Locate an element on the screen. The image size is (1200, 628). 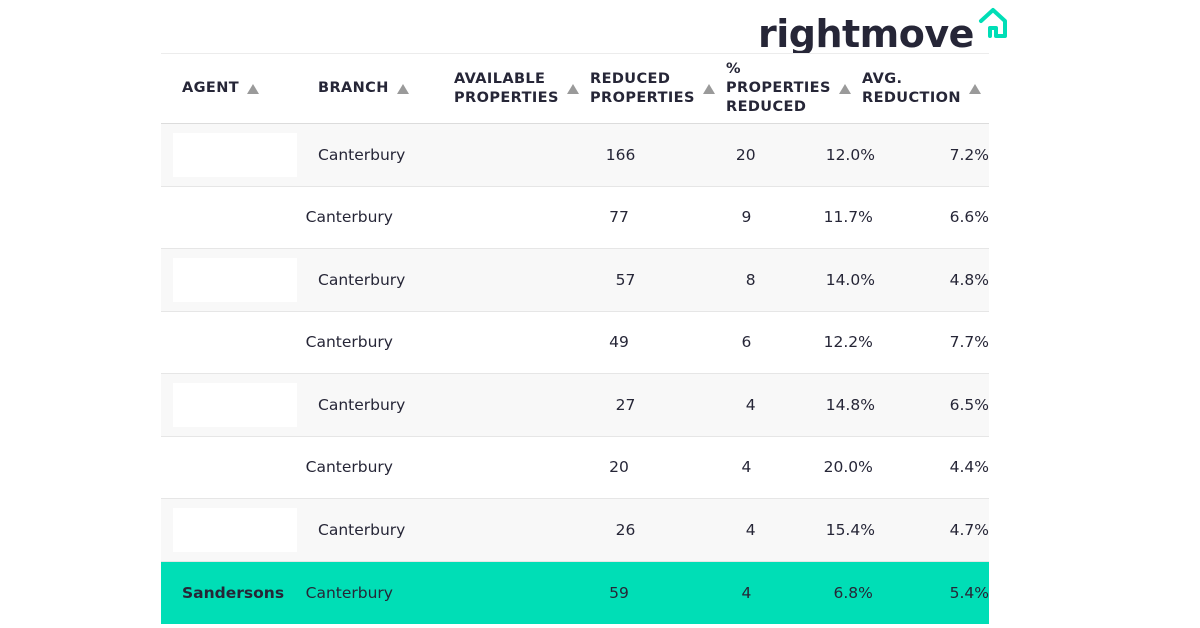
table-row: Canterbury 57 8 14.0% 4.8% is located at coordinates (575, 280).